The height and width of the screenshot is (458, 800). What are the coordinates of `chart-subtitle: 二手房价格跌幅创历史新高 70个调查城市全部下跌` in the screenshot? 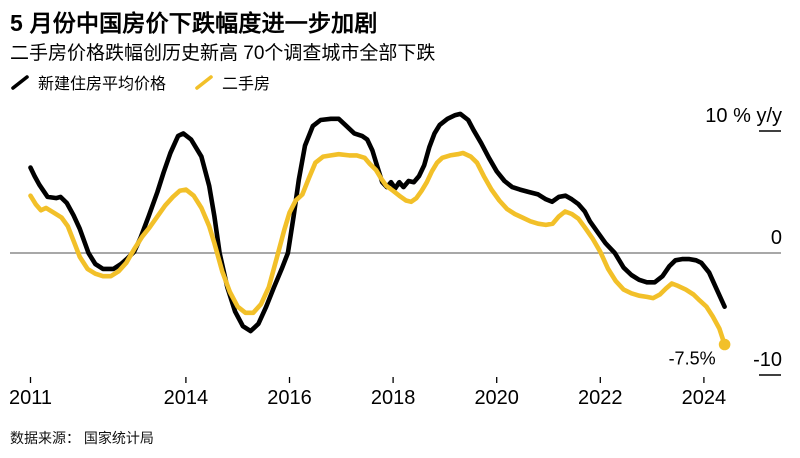 It's located at (223, 53).